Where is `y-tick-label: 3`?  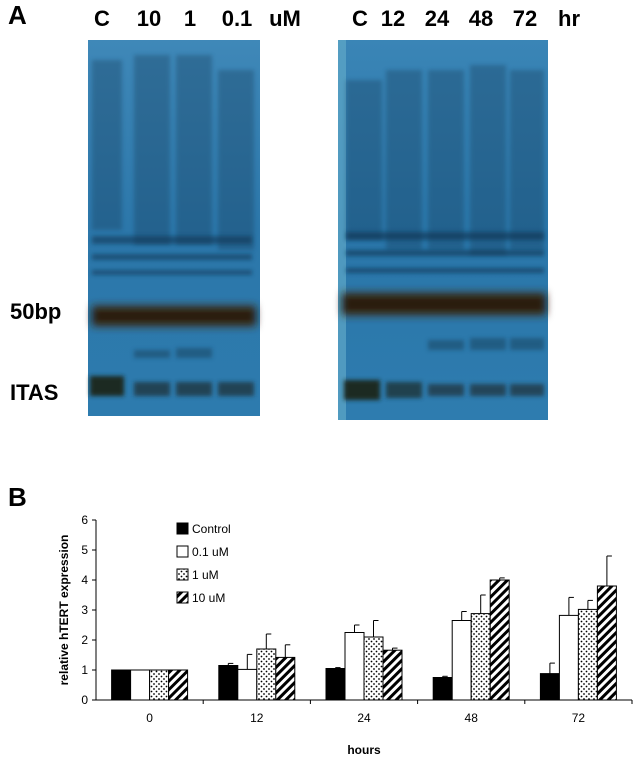
y-tick-label: 3 is located at coordinates (84, 610).